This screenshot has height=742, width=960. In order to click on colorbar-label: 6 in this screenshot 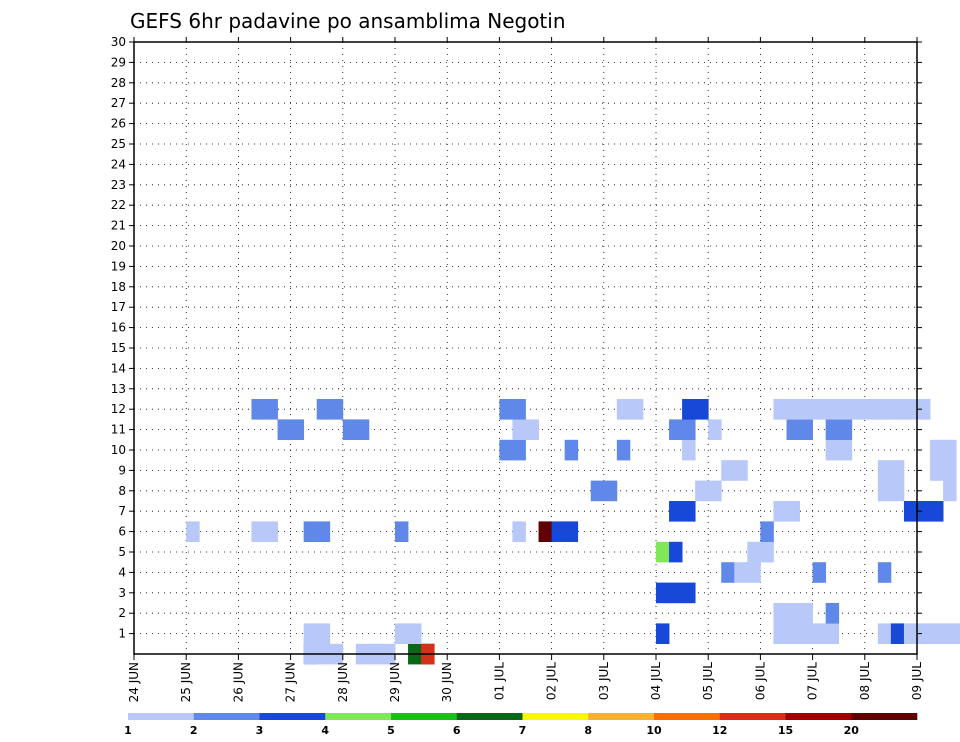, I will do `click(457, 730)`.